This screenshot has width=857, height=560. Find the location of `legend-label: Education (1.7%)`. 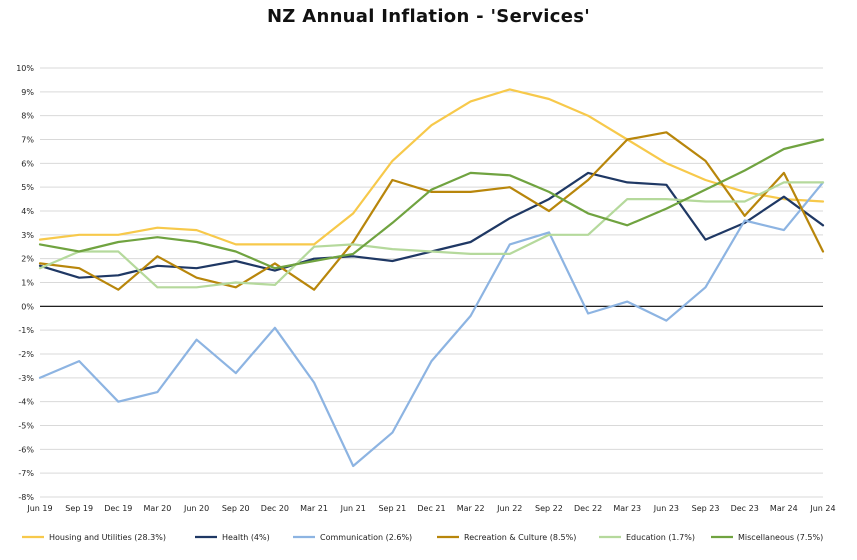

legend-label: Education (1.7%) is located at coordinates (660, 537).